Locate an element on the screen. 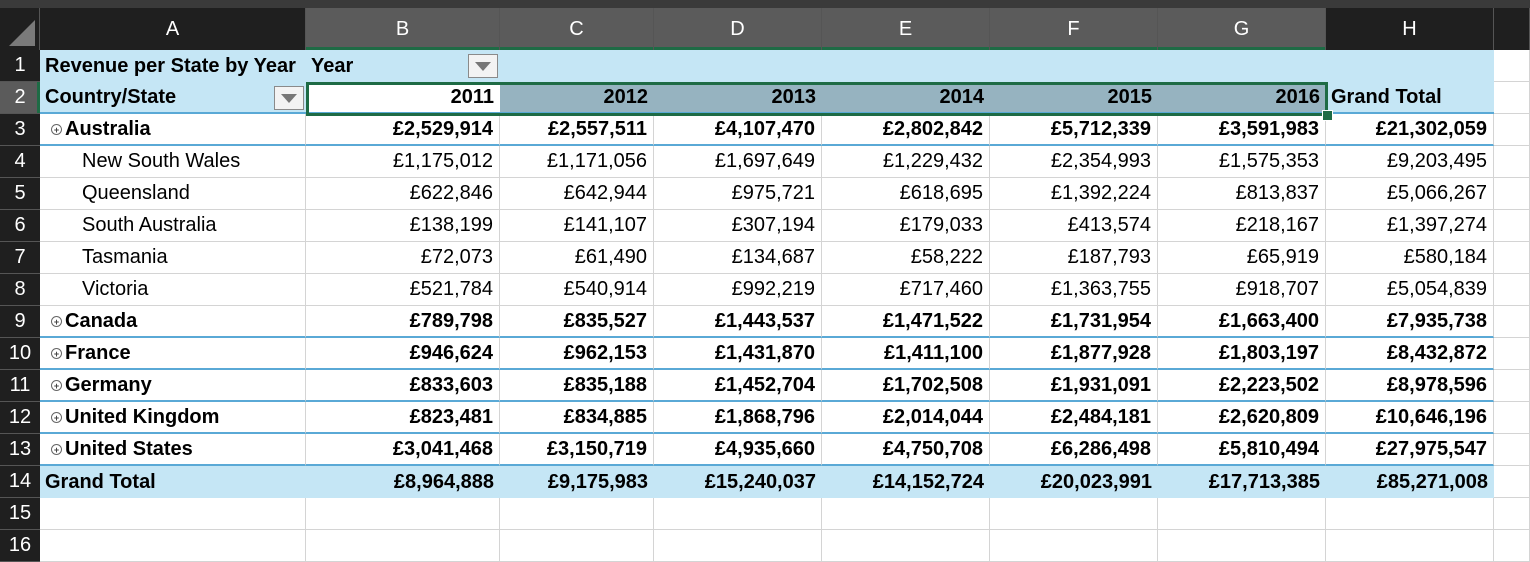  country-row-label: + France is located at coordinates (173, 354).